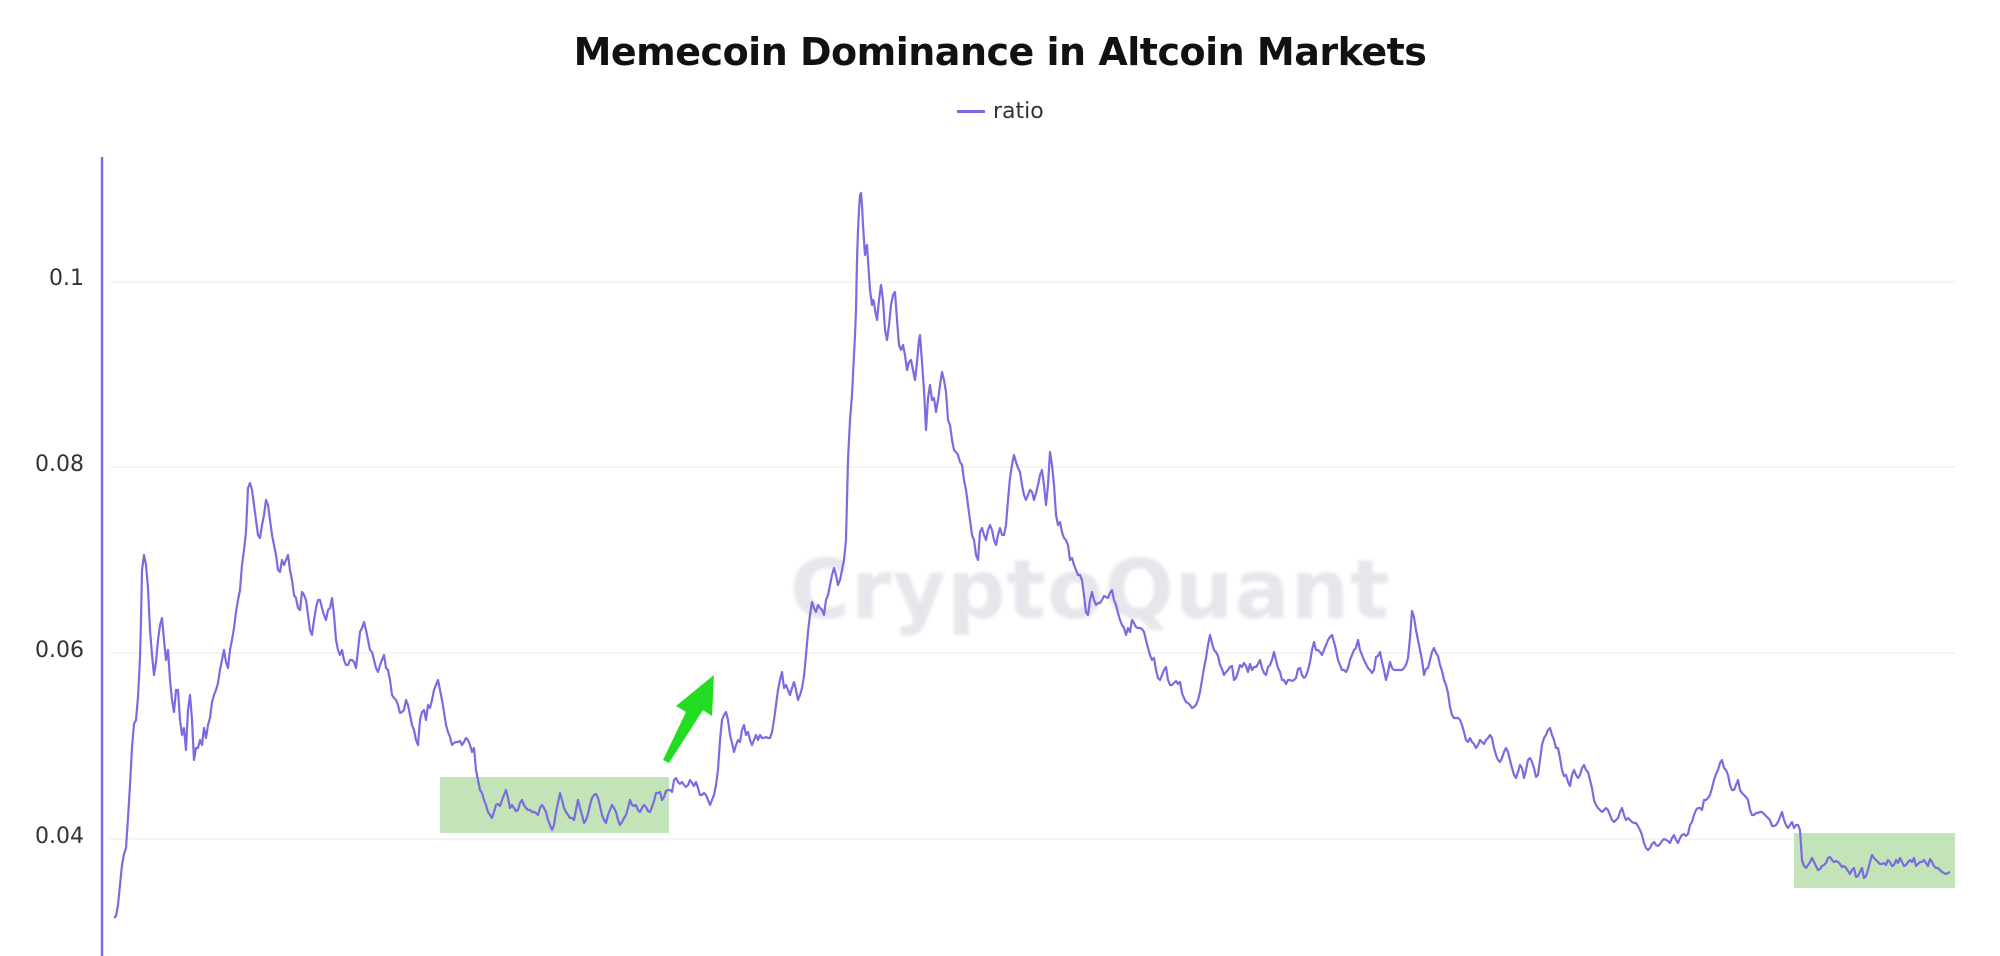 The height and width of the screenshot is (956, 2000). What do you see at coordinates (1018, 111) in the screenshot?
I see `legend-label: ratio` at bounding box center [1018, 111].